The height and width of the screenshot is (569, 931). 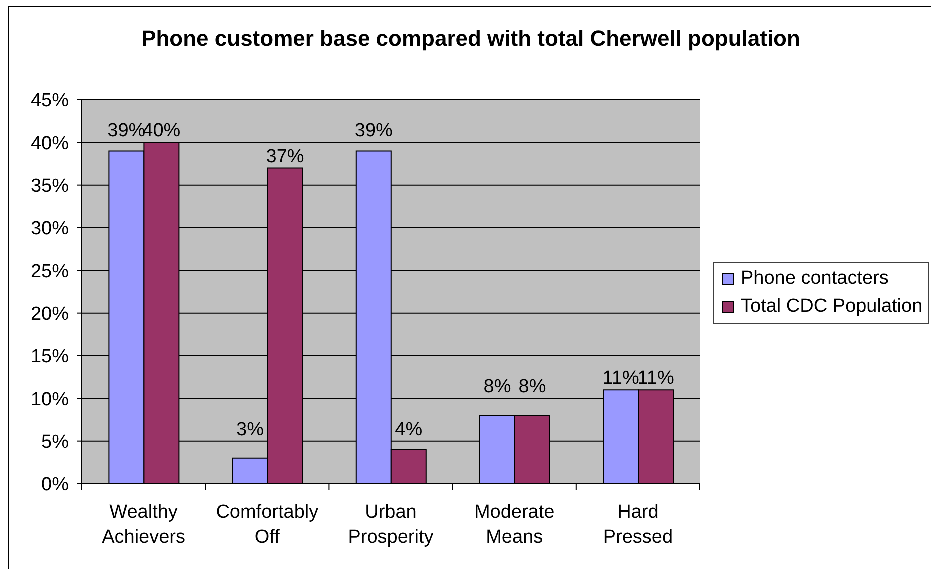 What do you see at coordinates (56, 485) in the screenshot?
I see `y-tick-label: 0%` at bounding box center [56, 485].